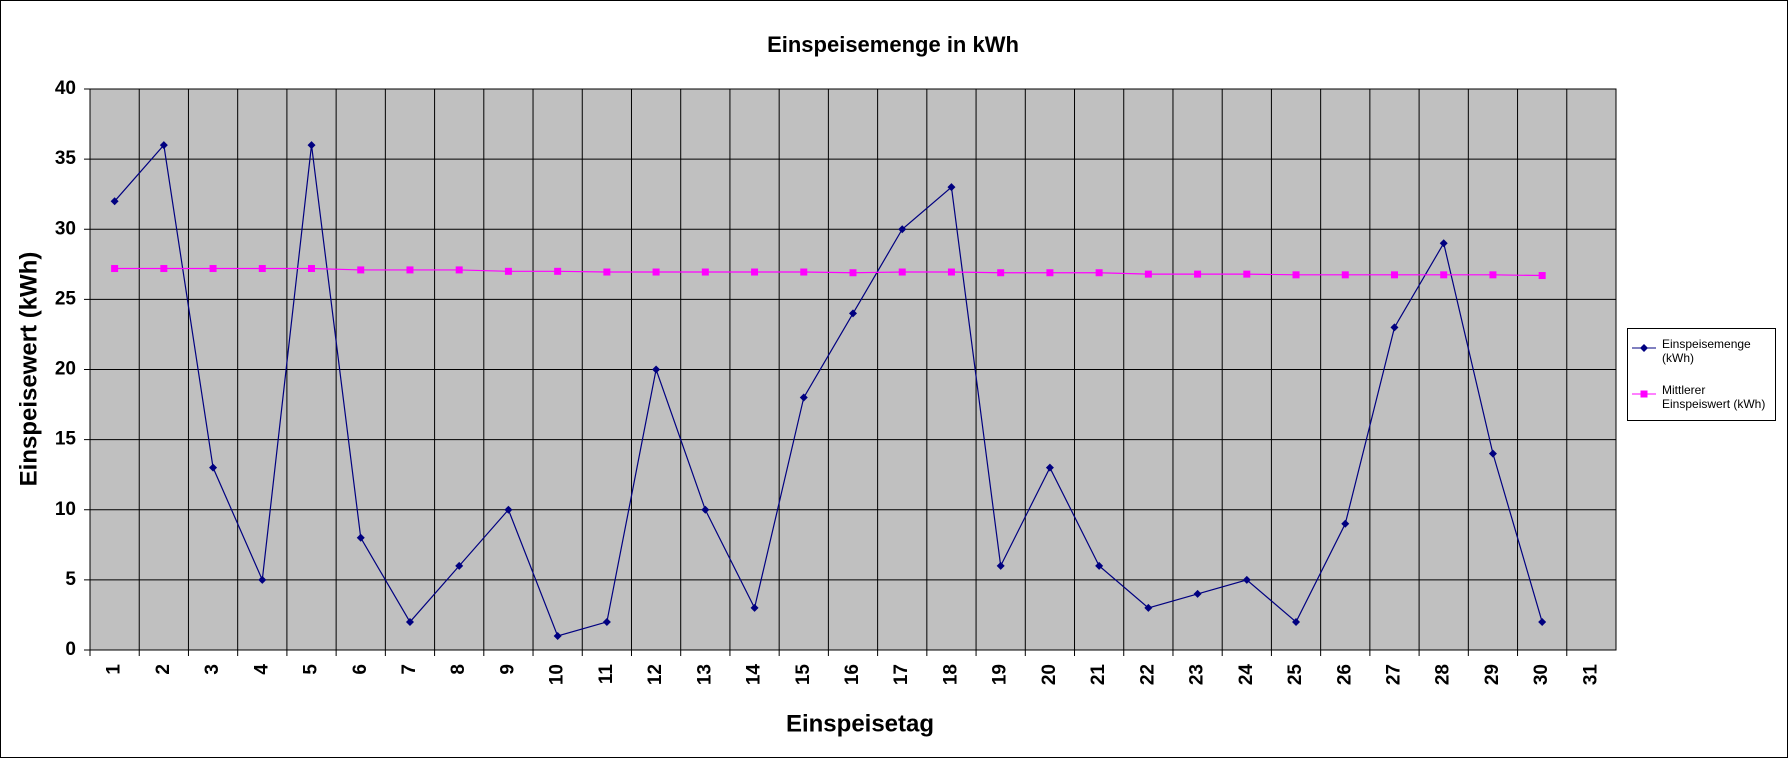 The height and width of the screenshot is (758, 1788). I want to click on x-tick-label: 5, so click(311, 669).